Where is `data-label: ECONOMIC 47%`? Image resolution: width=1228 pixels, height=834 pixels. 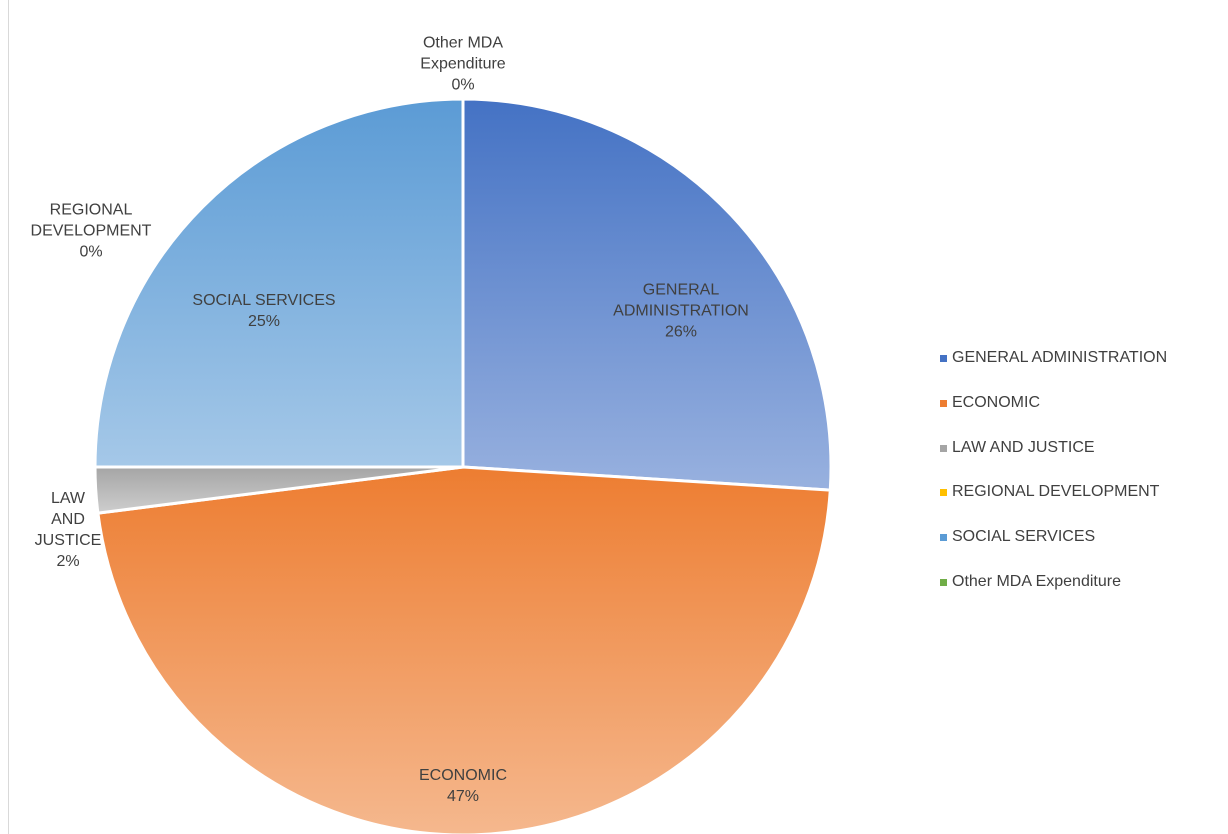 data-label: ECONOMIC 47% is located at coordinates (463, 786).